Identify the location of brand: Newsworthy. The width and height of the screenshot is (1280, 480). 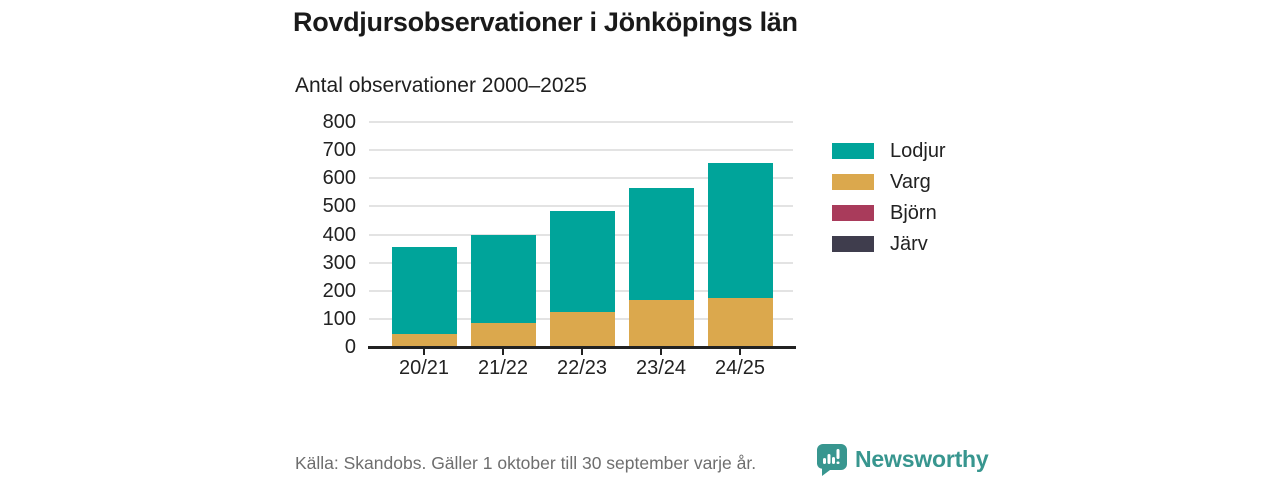
(903, 460).